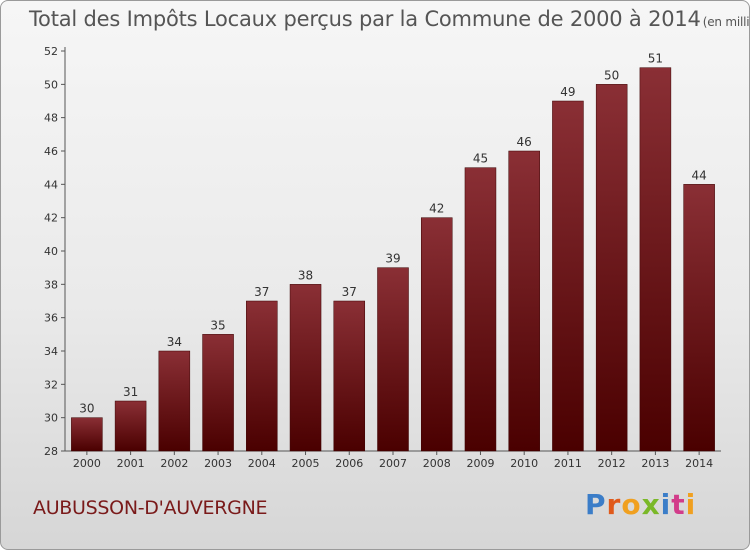  I want to click on x-tick-label: 2006, so click(349, 463).